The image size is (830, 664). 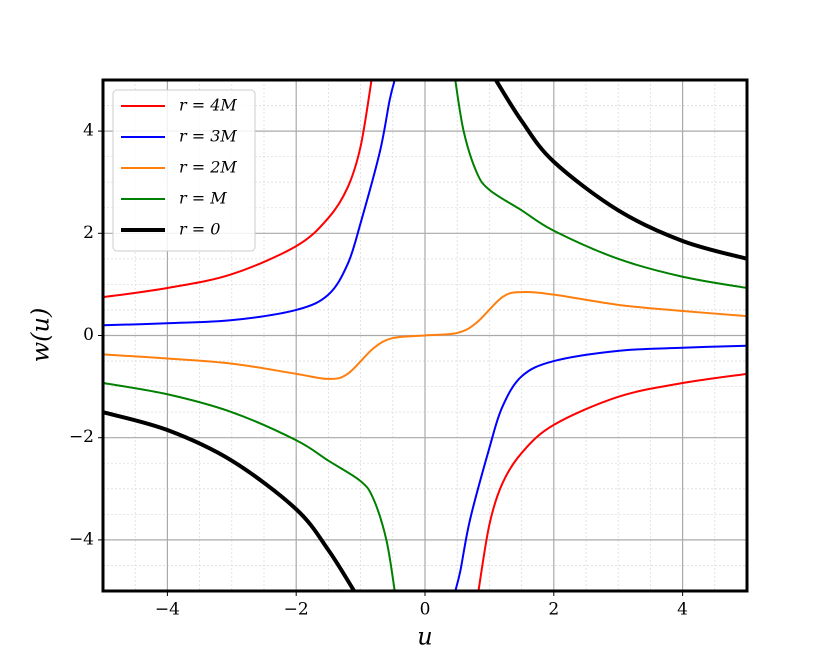 What do you see at coordinates (41, 335) in the screenshot?
I see `y-axis-label: w(u)` at bounding box center [41, 335].